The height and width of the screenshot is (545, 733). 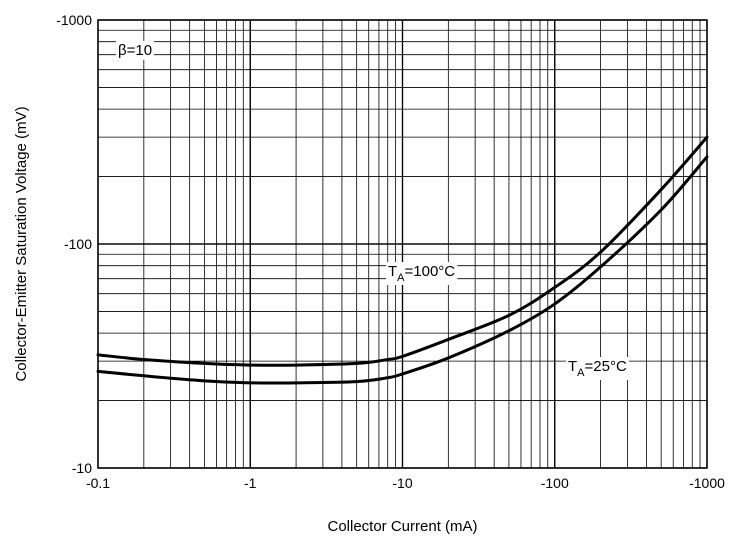 I want to click on ta25-sub: A, so click(x=581, y=373).